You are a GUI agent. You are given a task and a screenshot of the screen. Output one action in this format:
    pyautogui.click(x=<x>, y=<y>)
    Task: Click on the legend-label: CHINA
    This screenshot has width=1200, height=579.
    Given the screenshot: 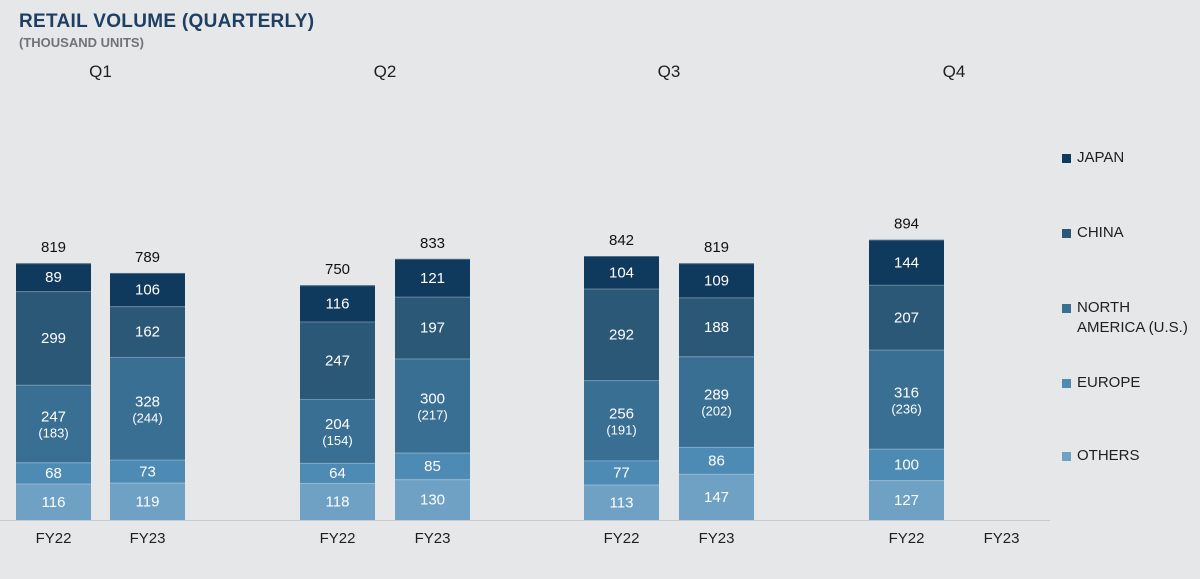 What is the action you would take?
    pyautogui.click(x=1100, y=232)
    